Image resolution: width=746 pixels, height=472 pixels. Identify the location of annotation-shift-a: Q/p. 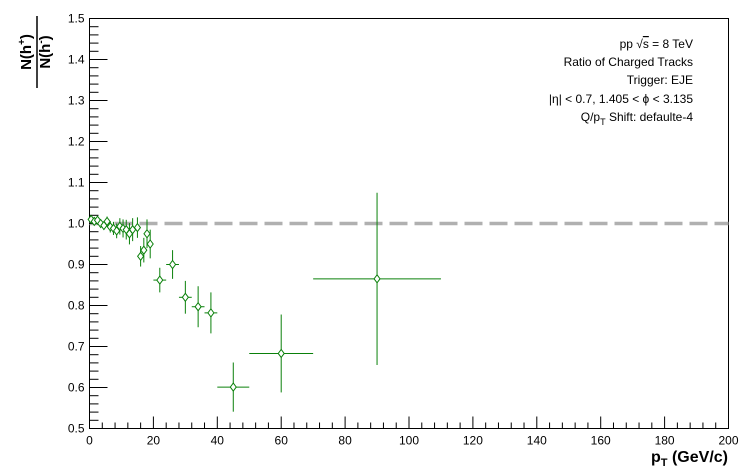
(591, 117).